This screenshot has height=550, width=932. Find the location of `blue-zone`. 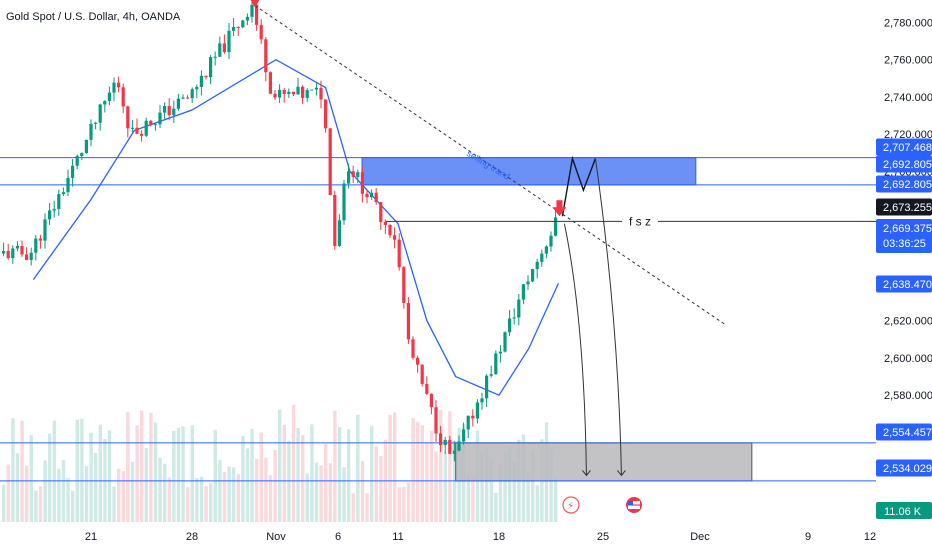

blue-zone is located at coordinates (529, 171).